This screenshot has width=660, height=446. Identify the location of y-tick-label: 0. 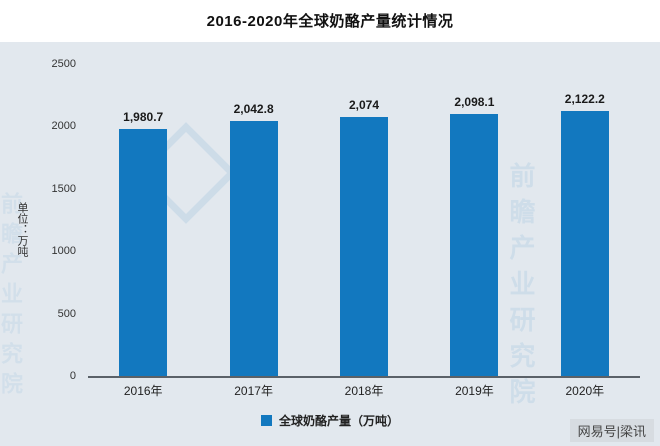
(72, 376).